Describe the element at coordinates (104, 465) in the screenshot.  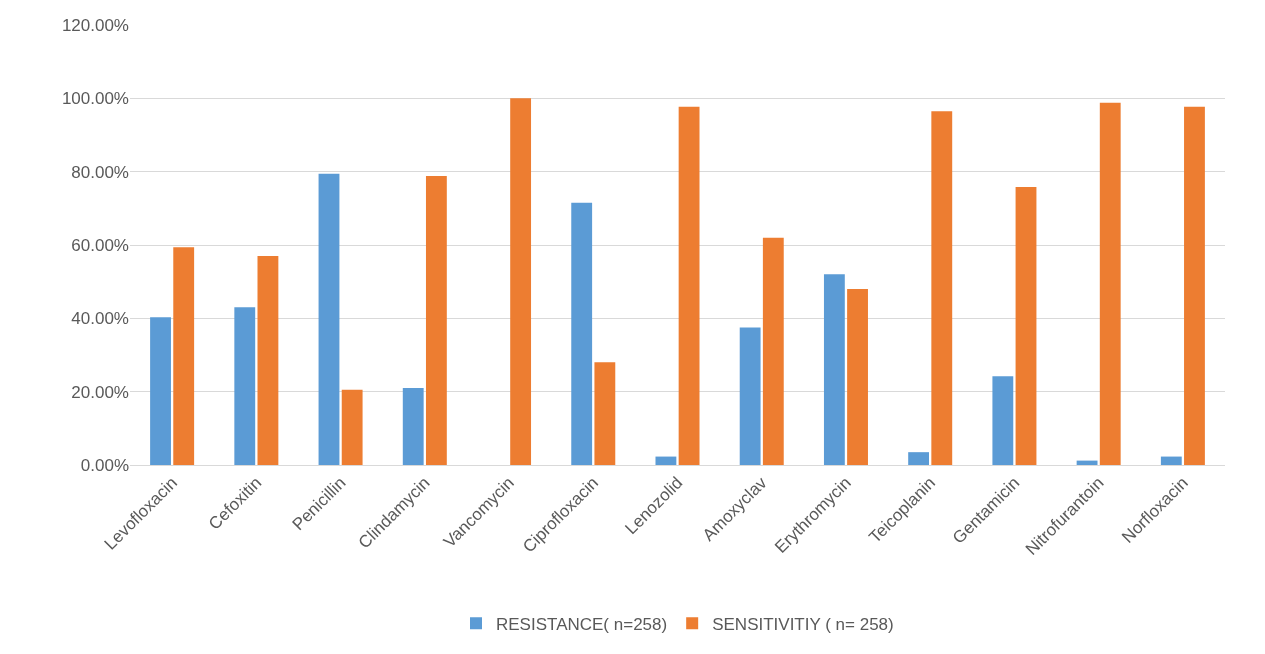
I see `y-tick-label: 0.00%` at that location.